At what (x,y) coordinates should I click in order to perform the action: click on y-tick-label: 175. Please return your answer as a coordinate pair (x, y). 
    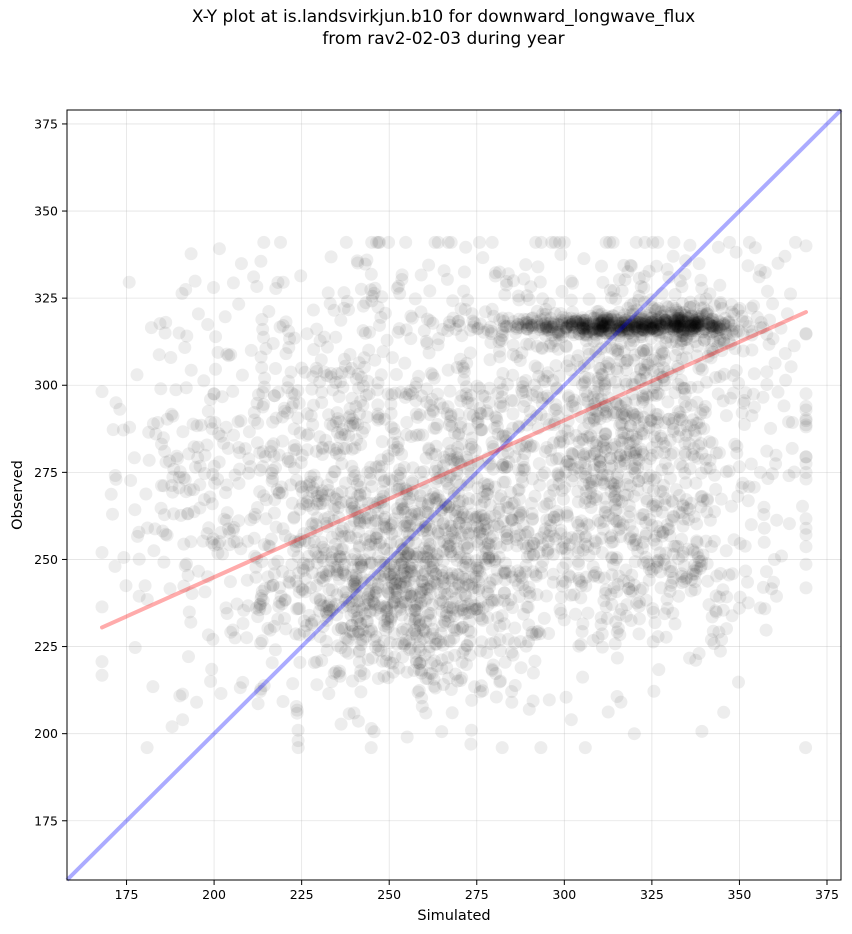
    Looking at the image, I should click on (46, 820).